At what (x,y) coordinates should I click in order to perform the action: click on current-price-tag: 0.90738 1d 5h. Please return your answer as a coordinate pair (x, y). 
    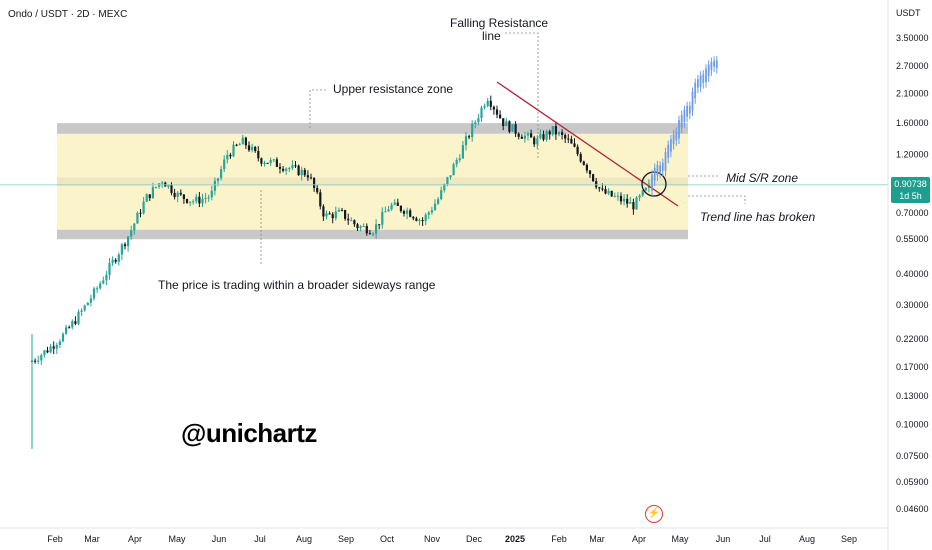
    Looking at the image, I should click on (910, 190).